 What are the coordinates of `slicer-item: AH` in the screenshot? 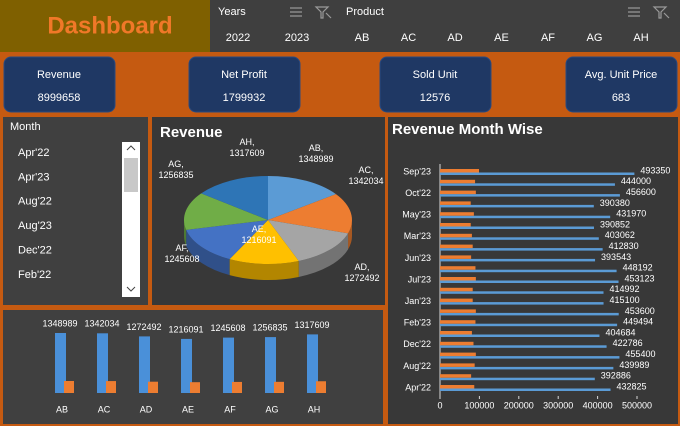 It's located at (640, 38).